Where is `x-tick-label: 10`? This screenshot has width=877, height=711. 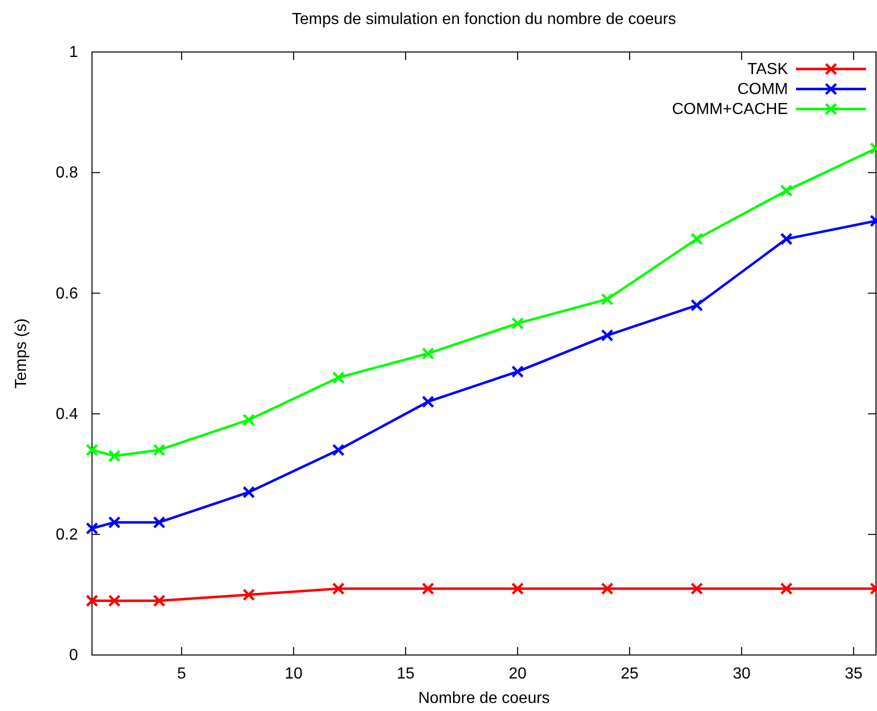
x-tick-label: 10 is located at coordinates (293, 673).